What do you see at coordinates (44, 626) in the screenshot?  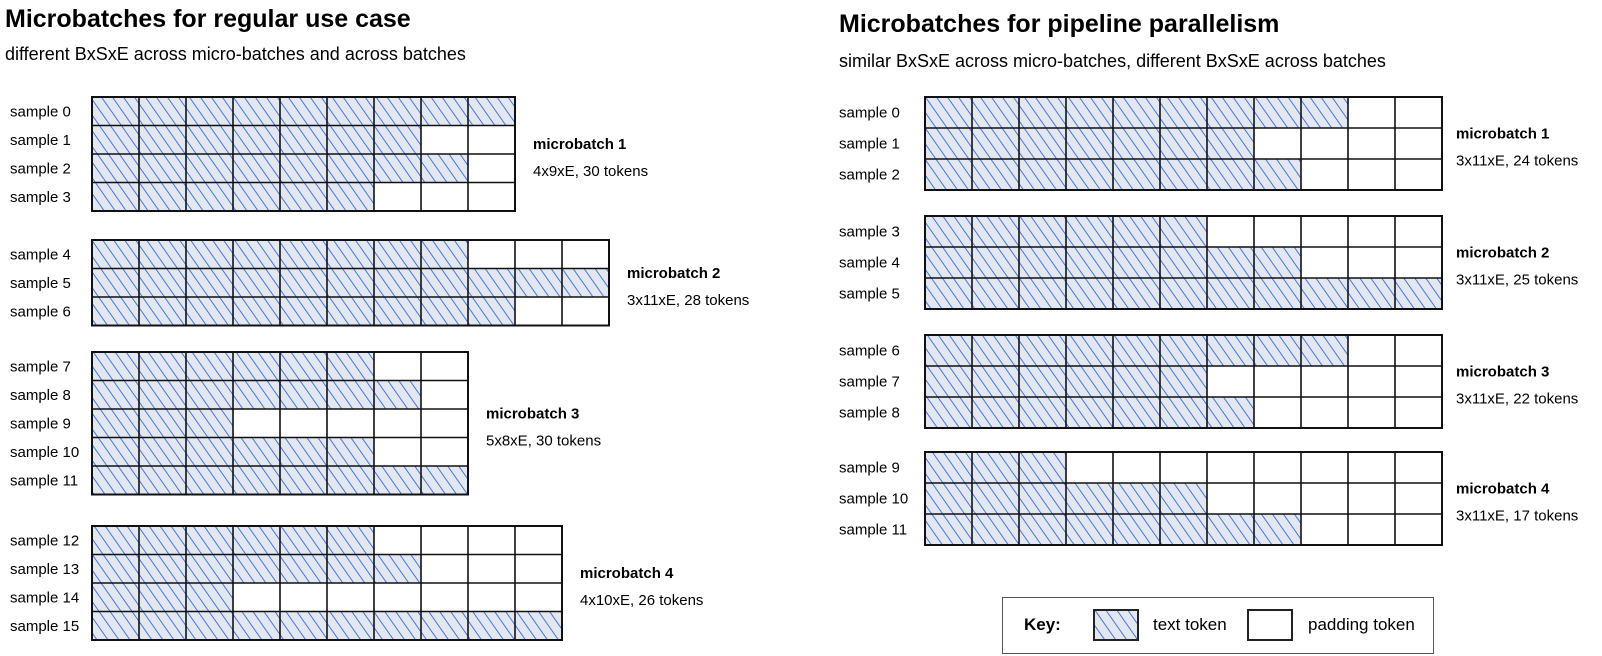 I see `sample-label: sample 15` at bounding box center [44, 626].